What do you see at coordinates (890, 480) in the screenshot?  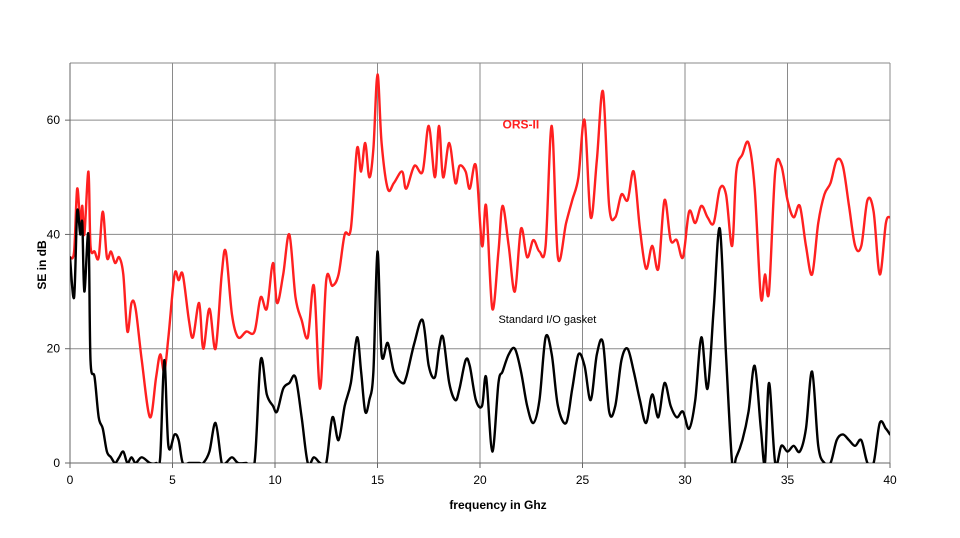 I see `x-tick-label: 40` at bounding box center [890, 480].